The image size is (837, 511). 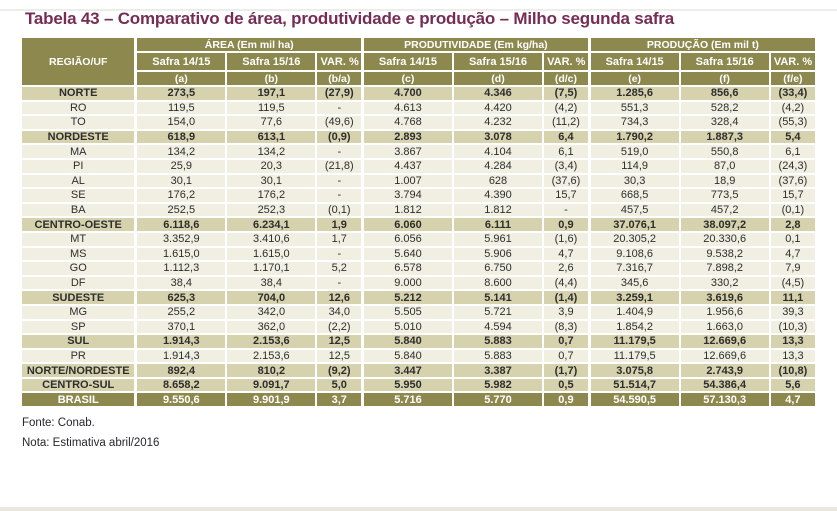 What do you see at coordinates (634, 166) in the screenshot?
I see `value-cell: 114,9` at bounding box center [634, 166].